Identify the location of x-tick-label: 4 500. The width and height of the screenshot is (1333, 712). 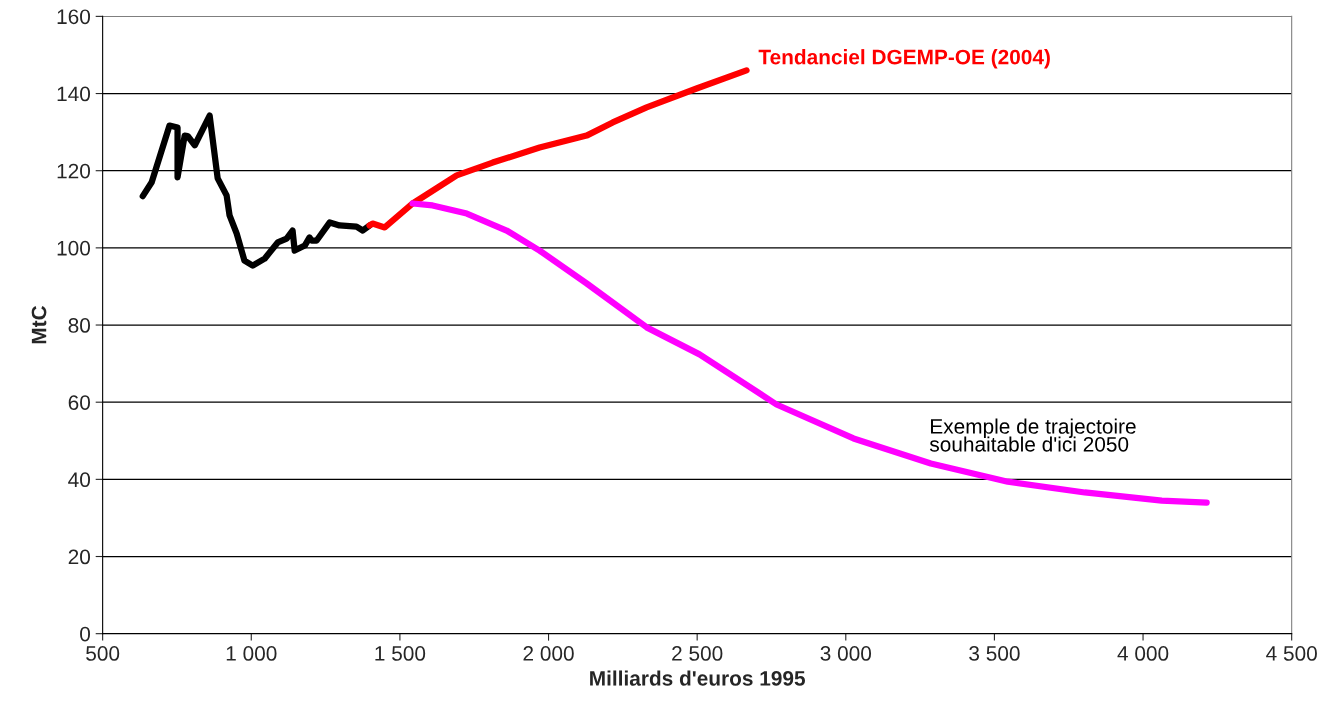
(1291, 653).